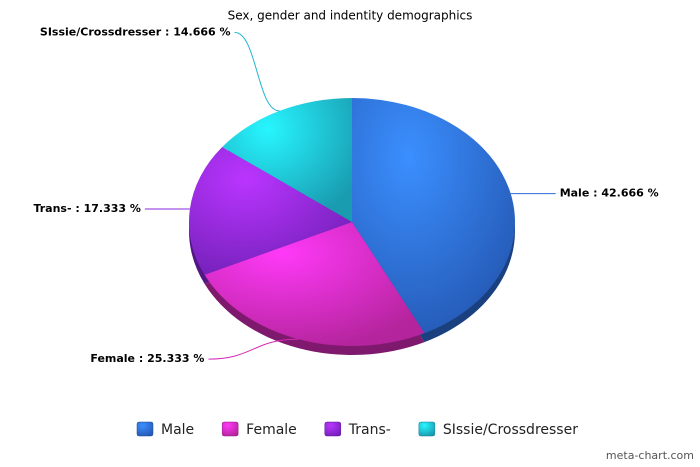  What do you see at coordinates (609, 193) in the screenshot?
I see `value-label: Male : 42.666 %` at bounding box center [609, 193].